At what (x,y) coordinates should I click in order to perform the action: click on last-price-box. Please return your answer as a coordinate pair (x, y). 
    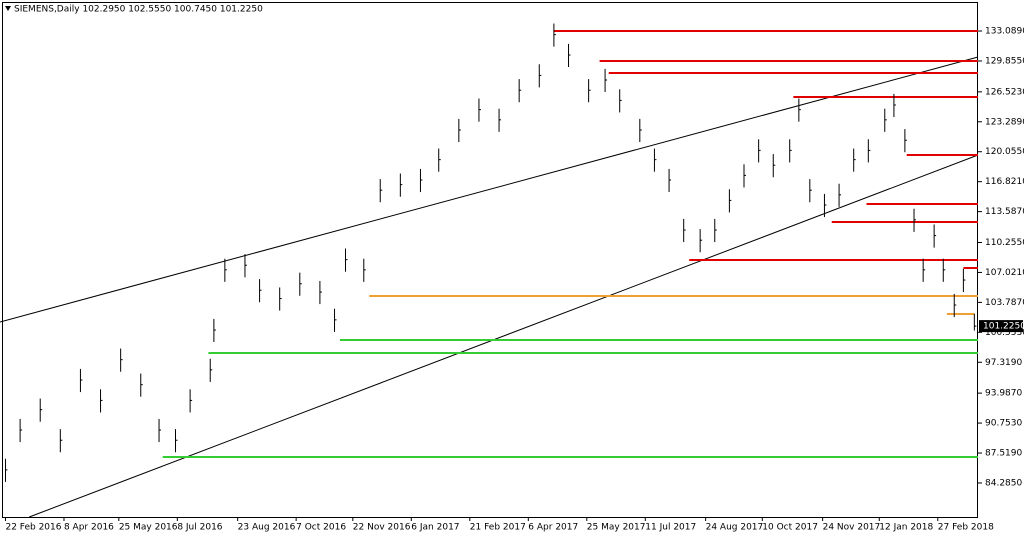
    Looking at the image, I should click on (1001, 326).